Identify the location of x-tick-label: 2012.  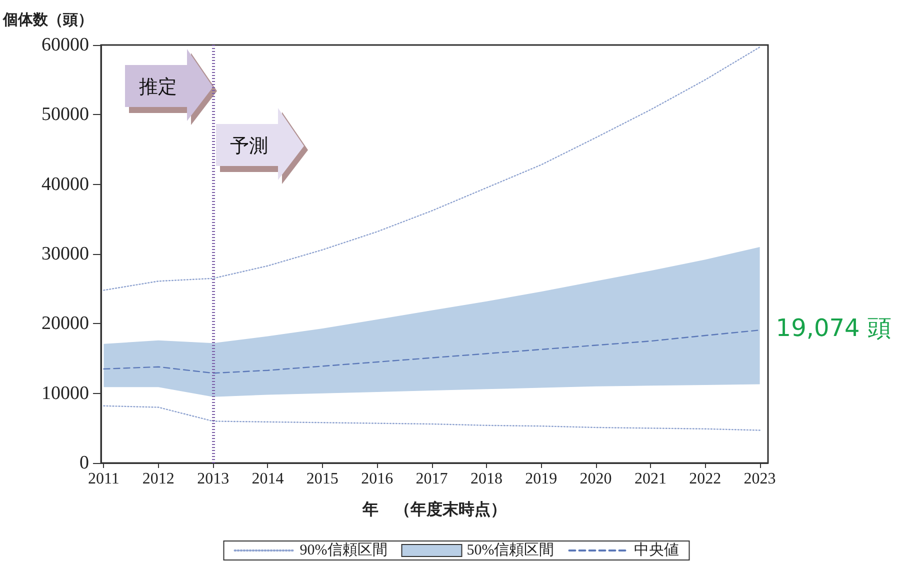
(158, 479).